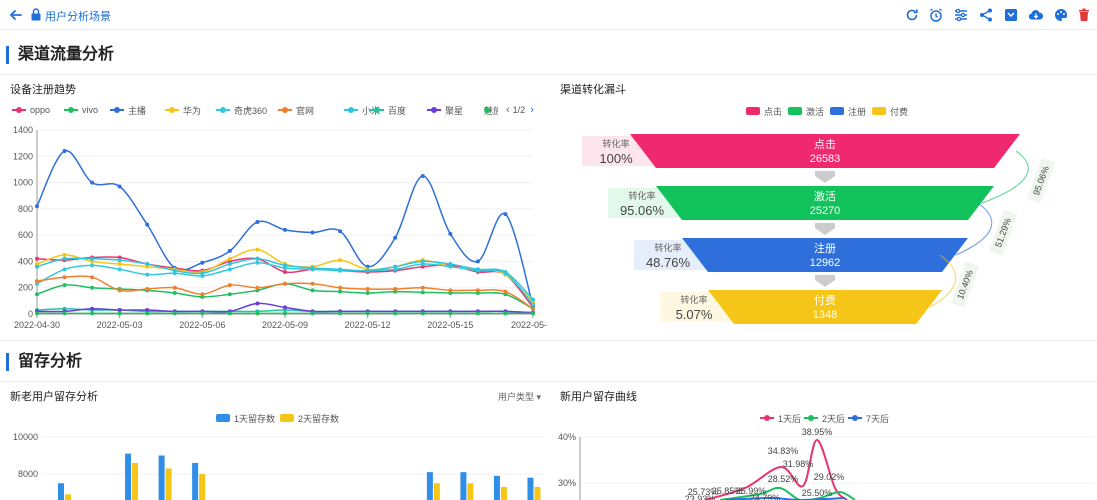 This screenshot has width=1097, height=500. What do you see at coordinates (489, 110) in the screenshot?
I see `legend-item: 魅族` at bounding box center [489, 110].